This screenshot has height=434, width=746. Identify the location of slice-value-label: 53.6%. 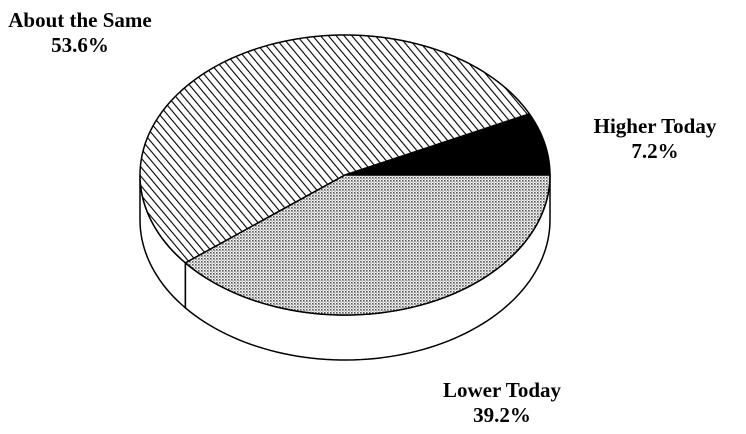
(80, 45).